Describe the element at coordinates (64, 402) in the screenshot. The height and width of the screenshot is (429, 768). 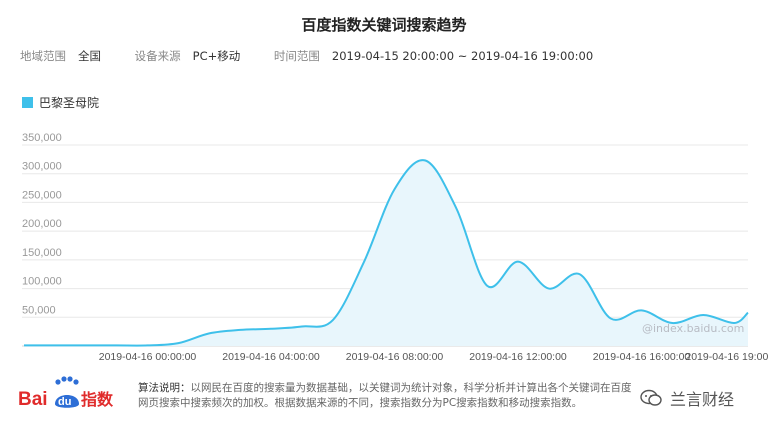
I see `svg-text: du` at that location.